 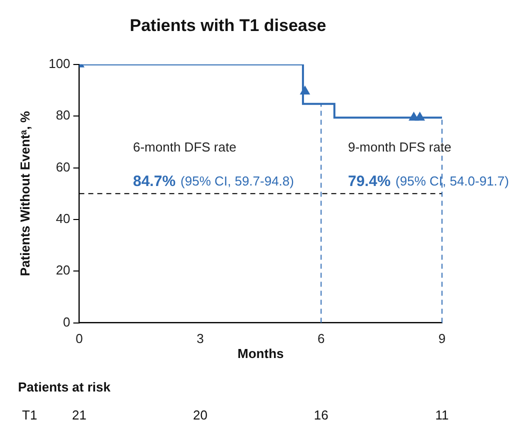 I want to click on annotation: (95% CI, 54.0-91.7), so click(x=452, y=181).